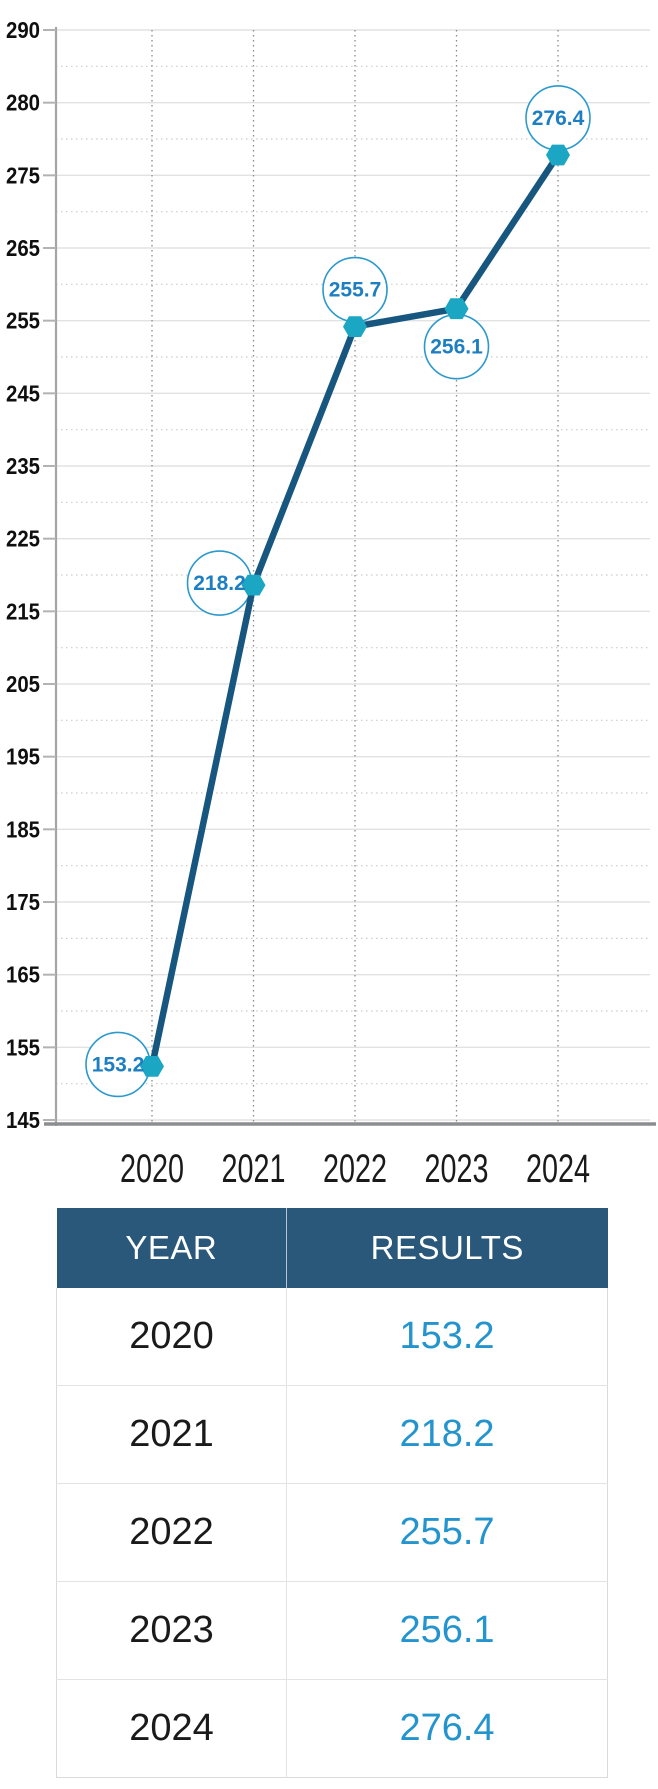 The width and height of the screenshot is (658, 1789). I want to click on result-cell: 256.1, so click(447, 1630).